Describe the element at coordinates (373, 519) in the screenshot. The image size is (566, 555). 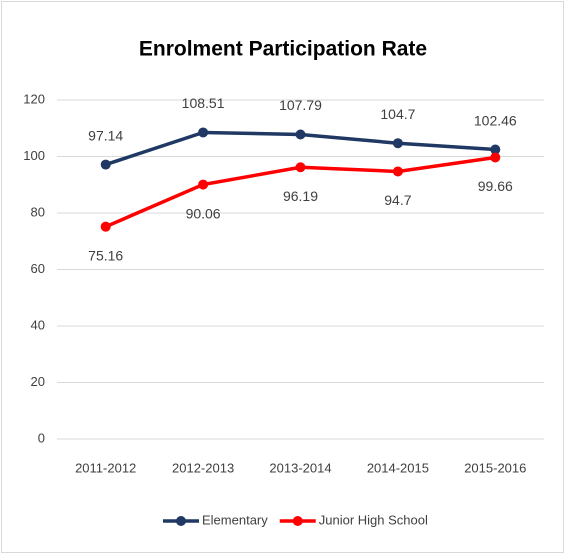
I see `legend-label: Junior High School` at that location.